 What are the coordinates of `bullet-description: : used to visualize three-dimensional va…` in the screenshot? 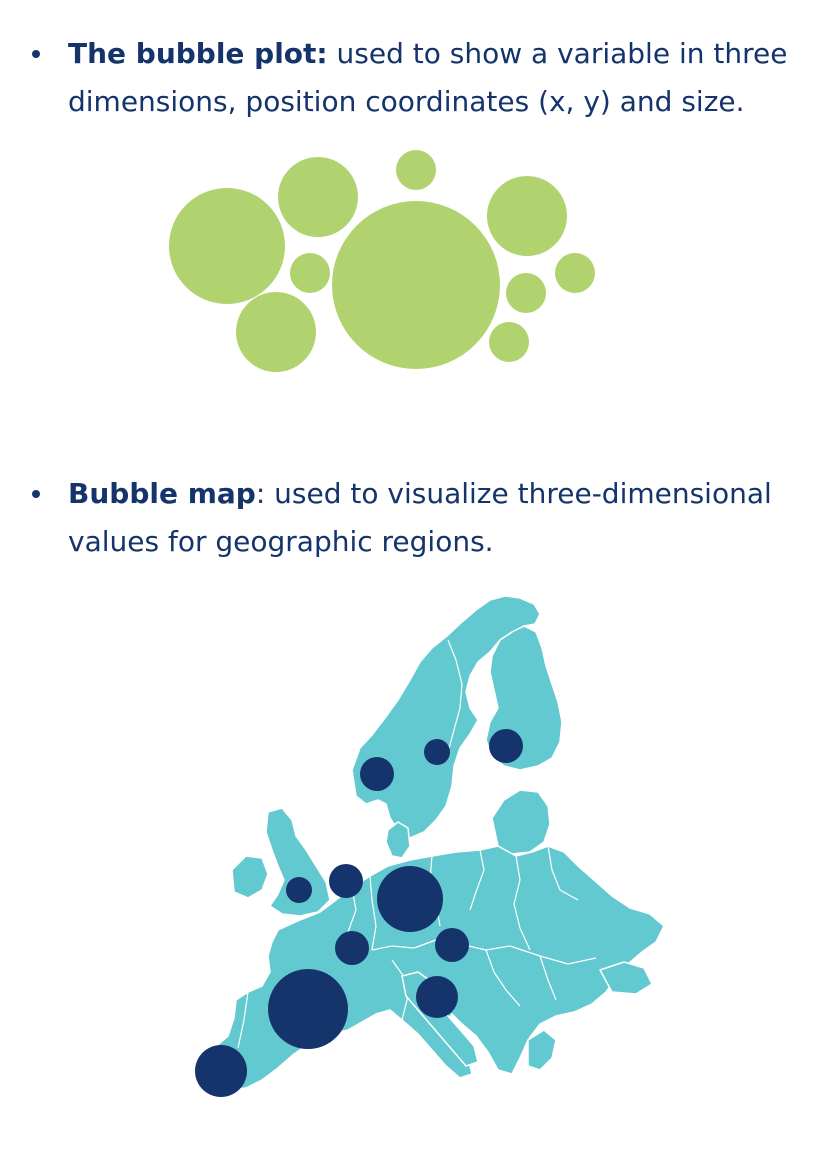 It's located at (420, 517).